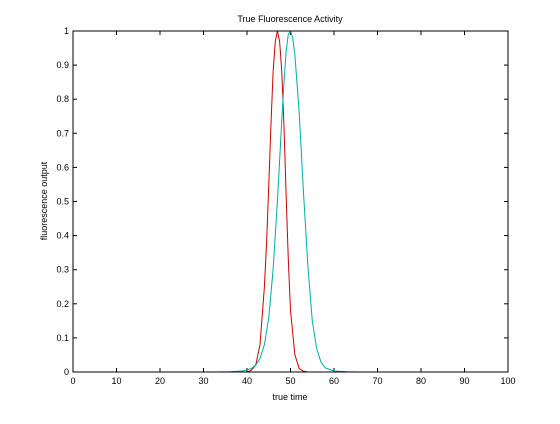  What do you see at coordinates (62, 99) in the screenshot?
I see `y-tick-label: 0.8` at bounding box center [62, 99].